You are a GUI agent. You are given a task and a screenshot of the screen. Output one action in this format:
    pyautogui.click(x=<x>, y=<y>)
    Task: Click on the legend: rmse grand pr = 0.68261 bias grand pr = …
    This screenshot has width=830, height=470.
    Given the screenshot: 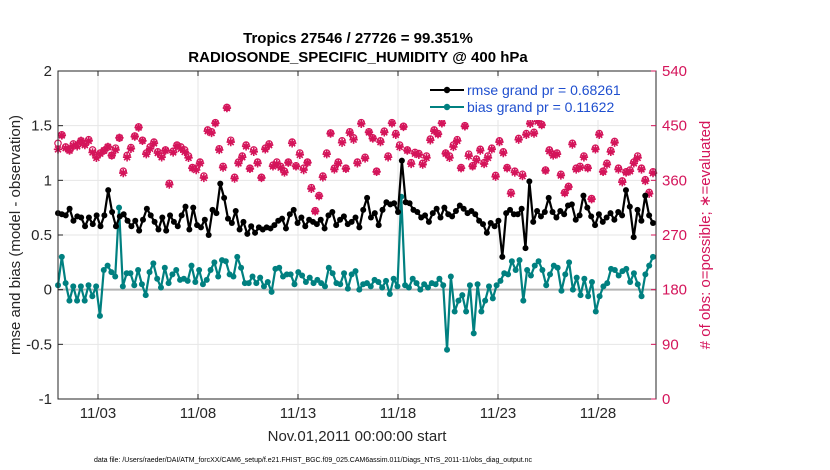 What is the action you would take?
    pyautogui.click(x=537, y=99)
    